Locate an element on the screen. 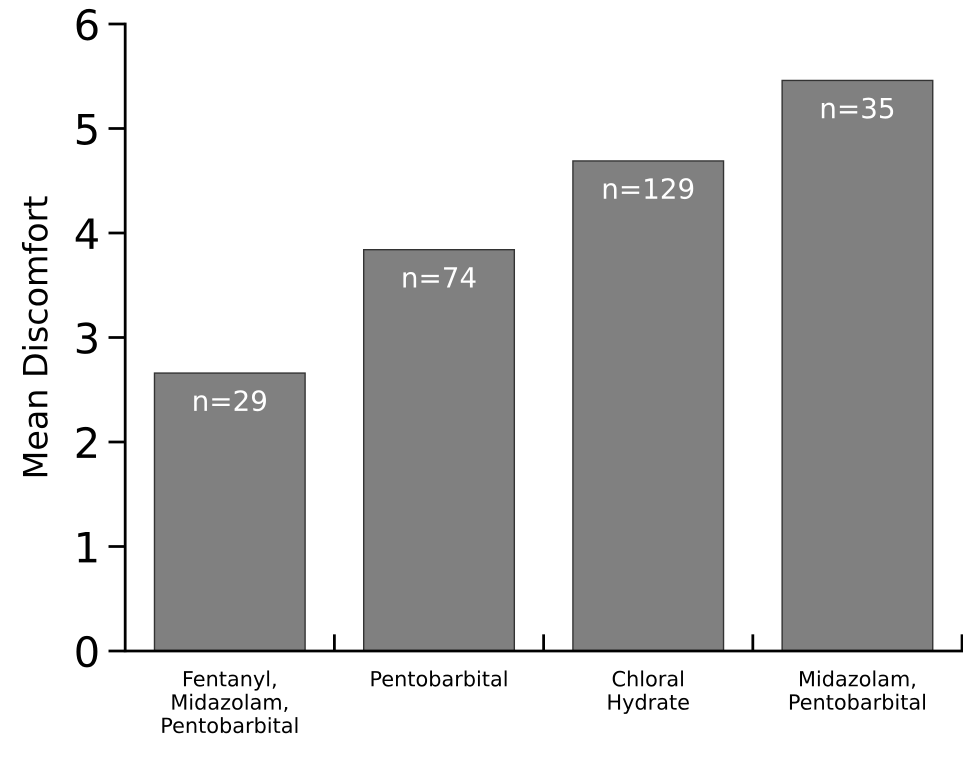 The image size is (963, 775). x-tick-label: Chloral Hydrate is located at coordinates (648, 692).